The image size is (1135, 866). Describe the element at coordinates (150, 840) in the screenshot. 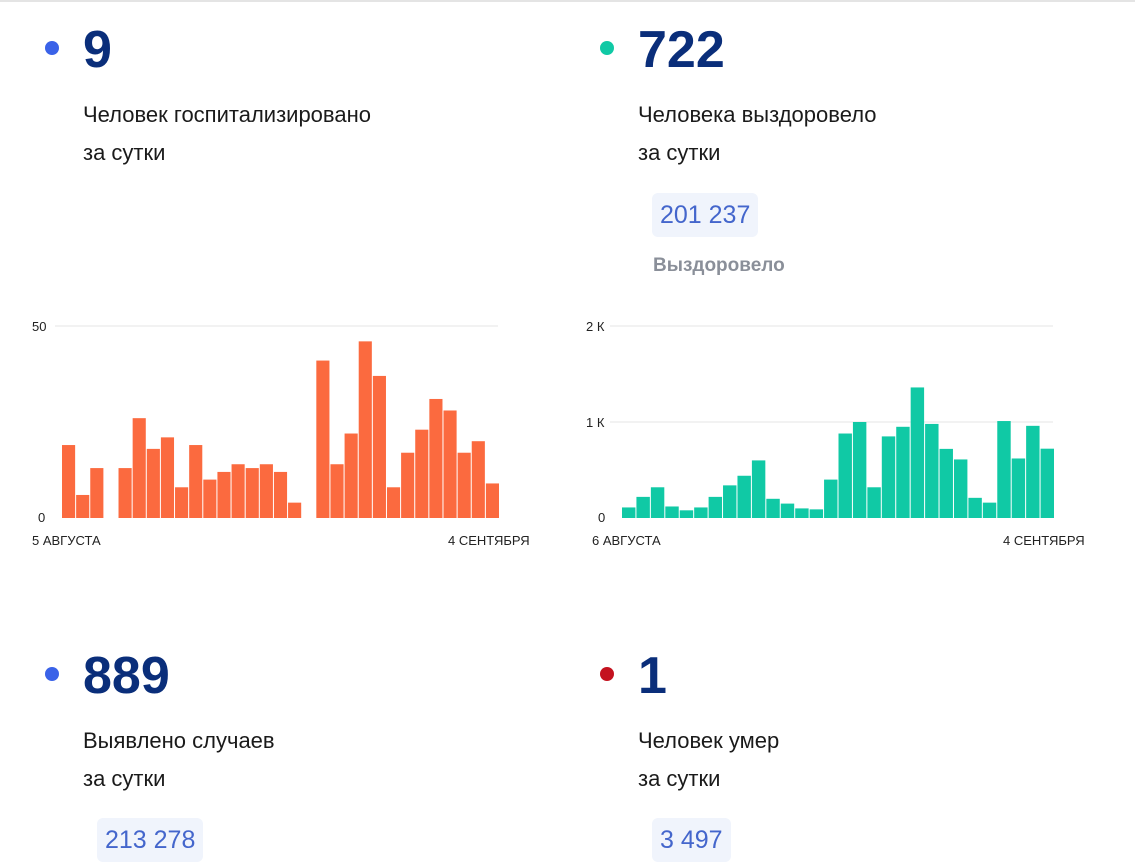

I see `cases-total: 213 278` at that location.